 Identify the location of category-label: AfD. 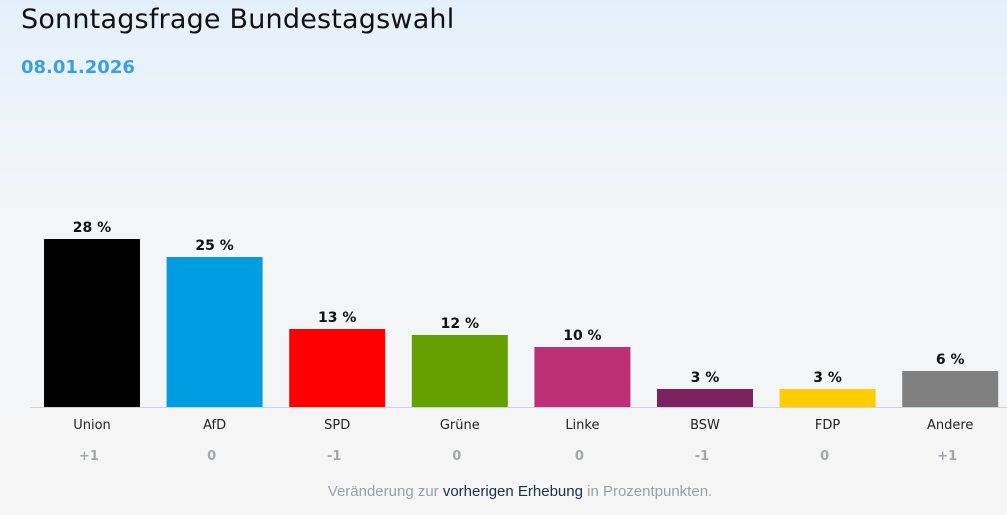
(214, 425).